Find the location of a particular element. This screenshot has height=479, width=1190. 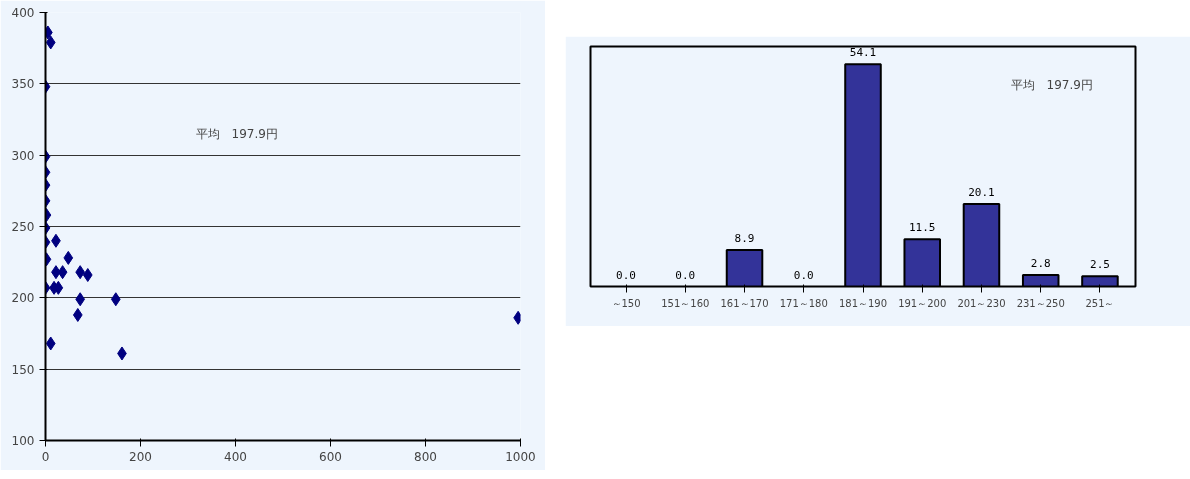

x-tick-label: 161～170 is located at coordinates (744, 303).